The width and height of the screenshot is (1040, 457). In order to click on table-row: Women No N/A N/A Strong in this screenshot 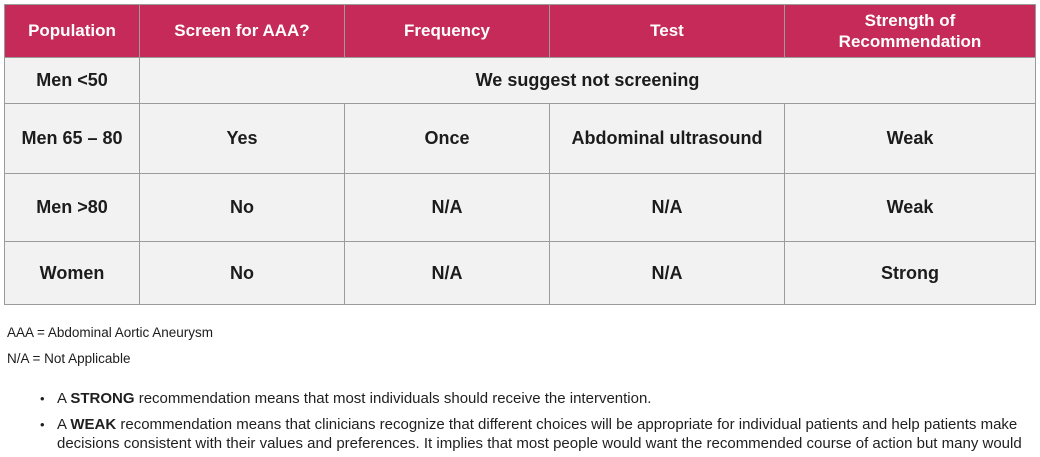, I will do `click(520, 273)`.